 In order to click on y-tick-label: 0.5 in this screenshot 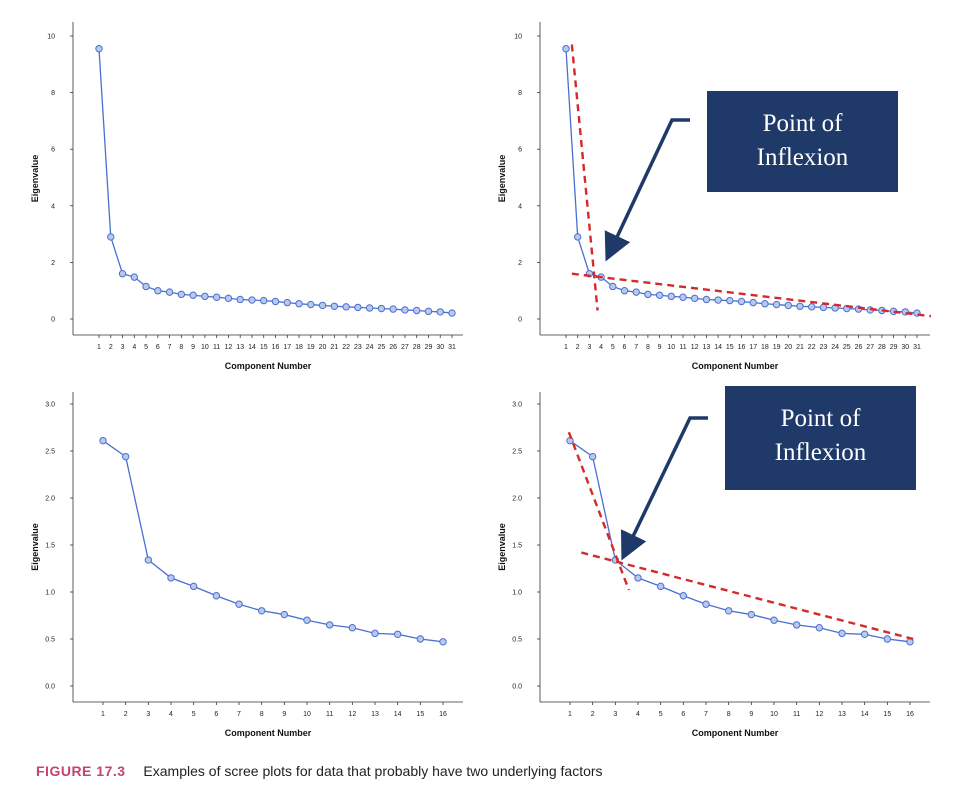, I will do `click(517, 640)`.